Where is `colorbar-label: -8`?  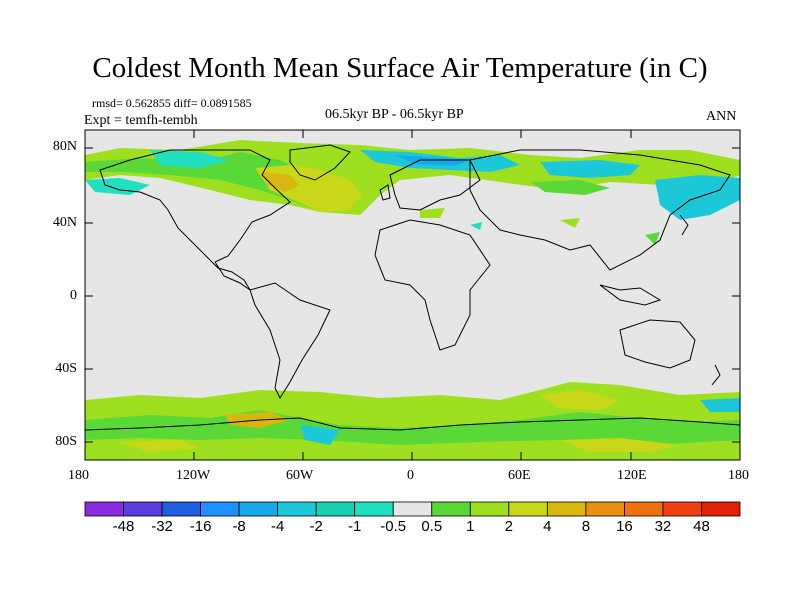 colorbar-label: -8 is located at coordinates (239, 526).